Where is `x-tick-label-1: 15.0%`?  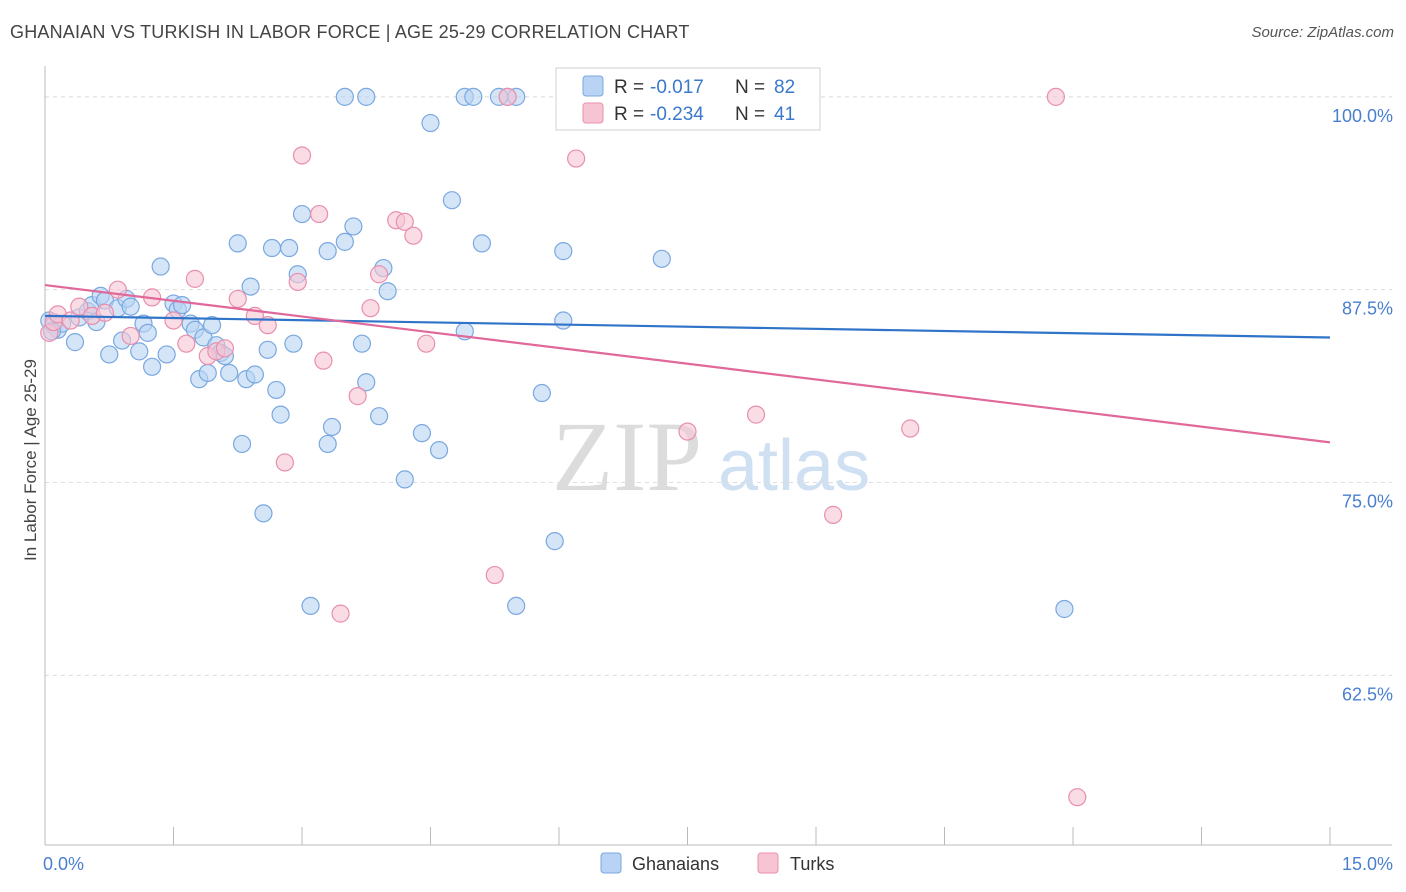 x-tick-label-1: 15.0% is located at coordinates (1367, 864).